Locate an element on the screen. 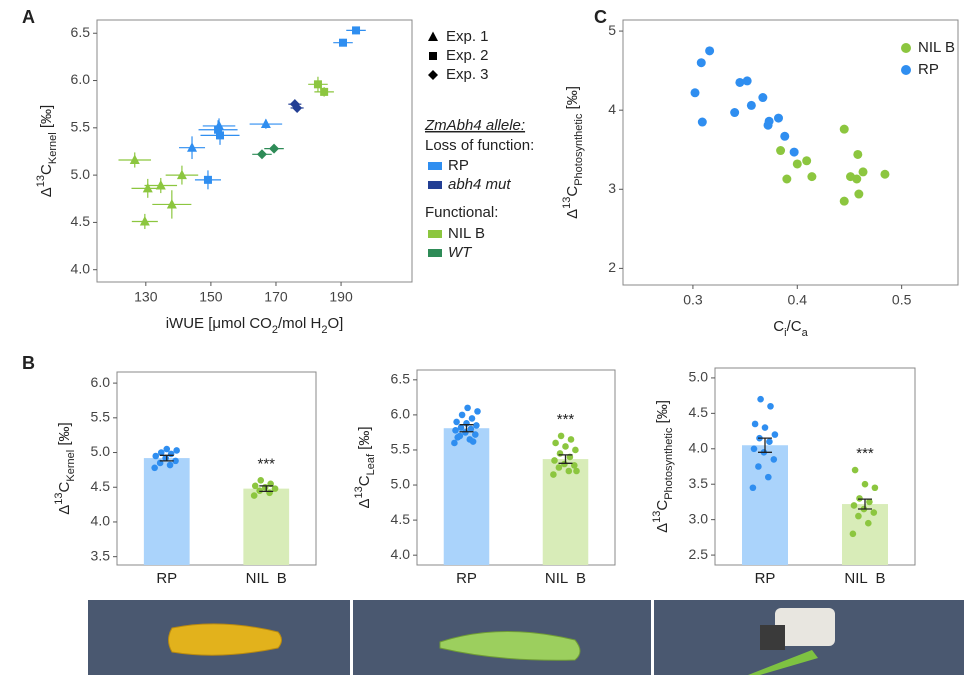 The width and height of the screenshot is (964, 675). legend-label: WT is located at coordinates (460, 252).